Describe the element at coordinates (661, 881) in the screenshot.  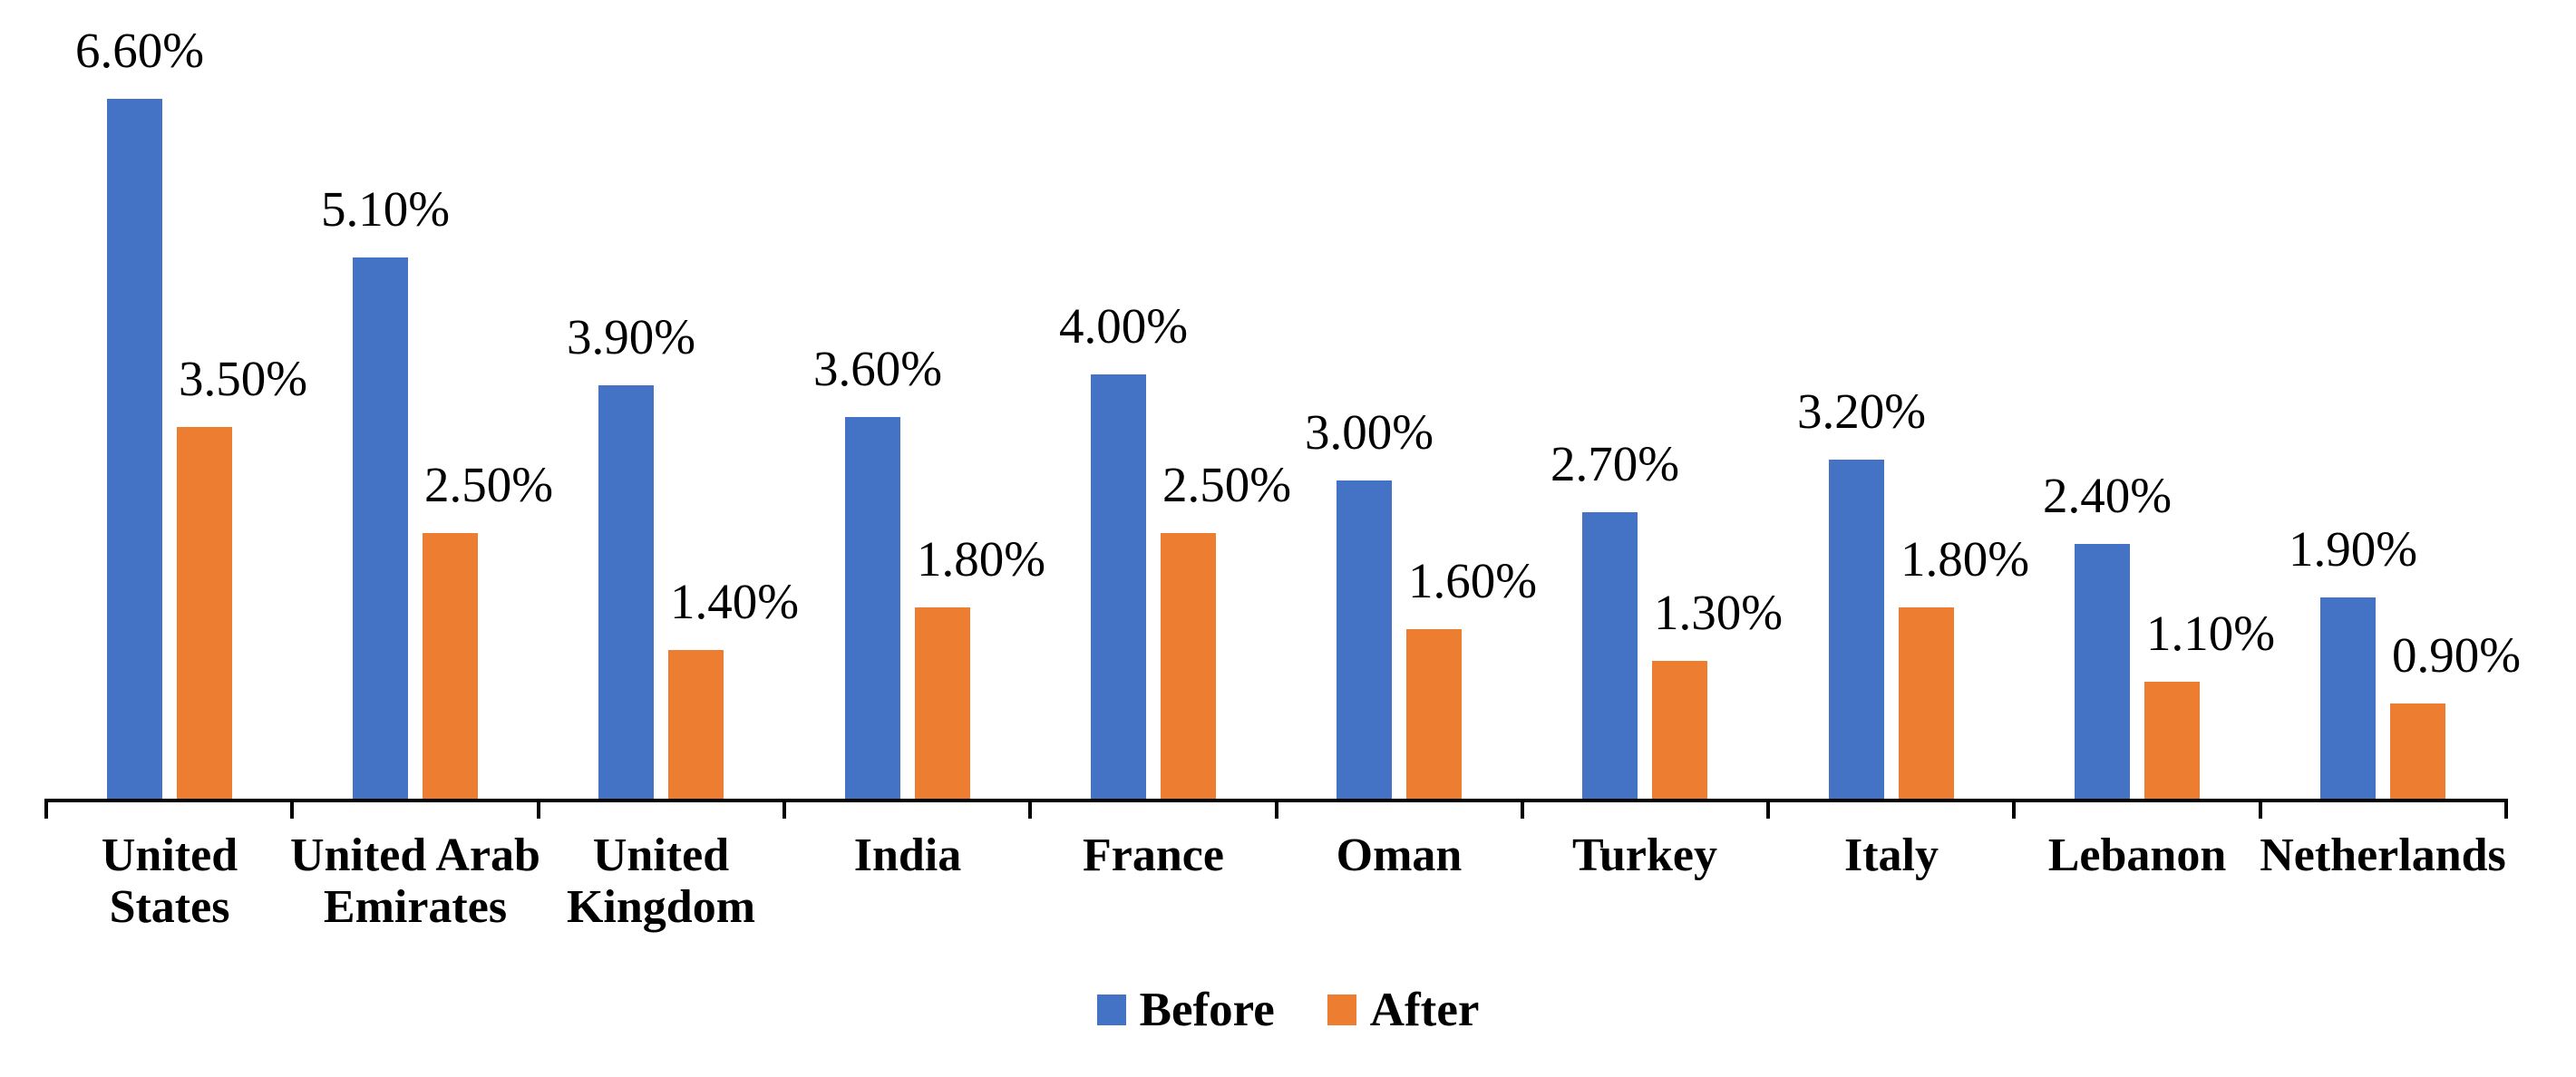
I see `category-label-united-kingdom: United Kingdom` at that location.